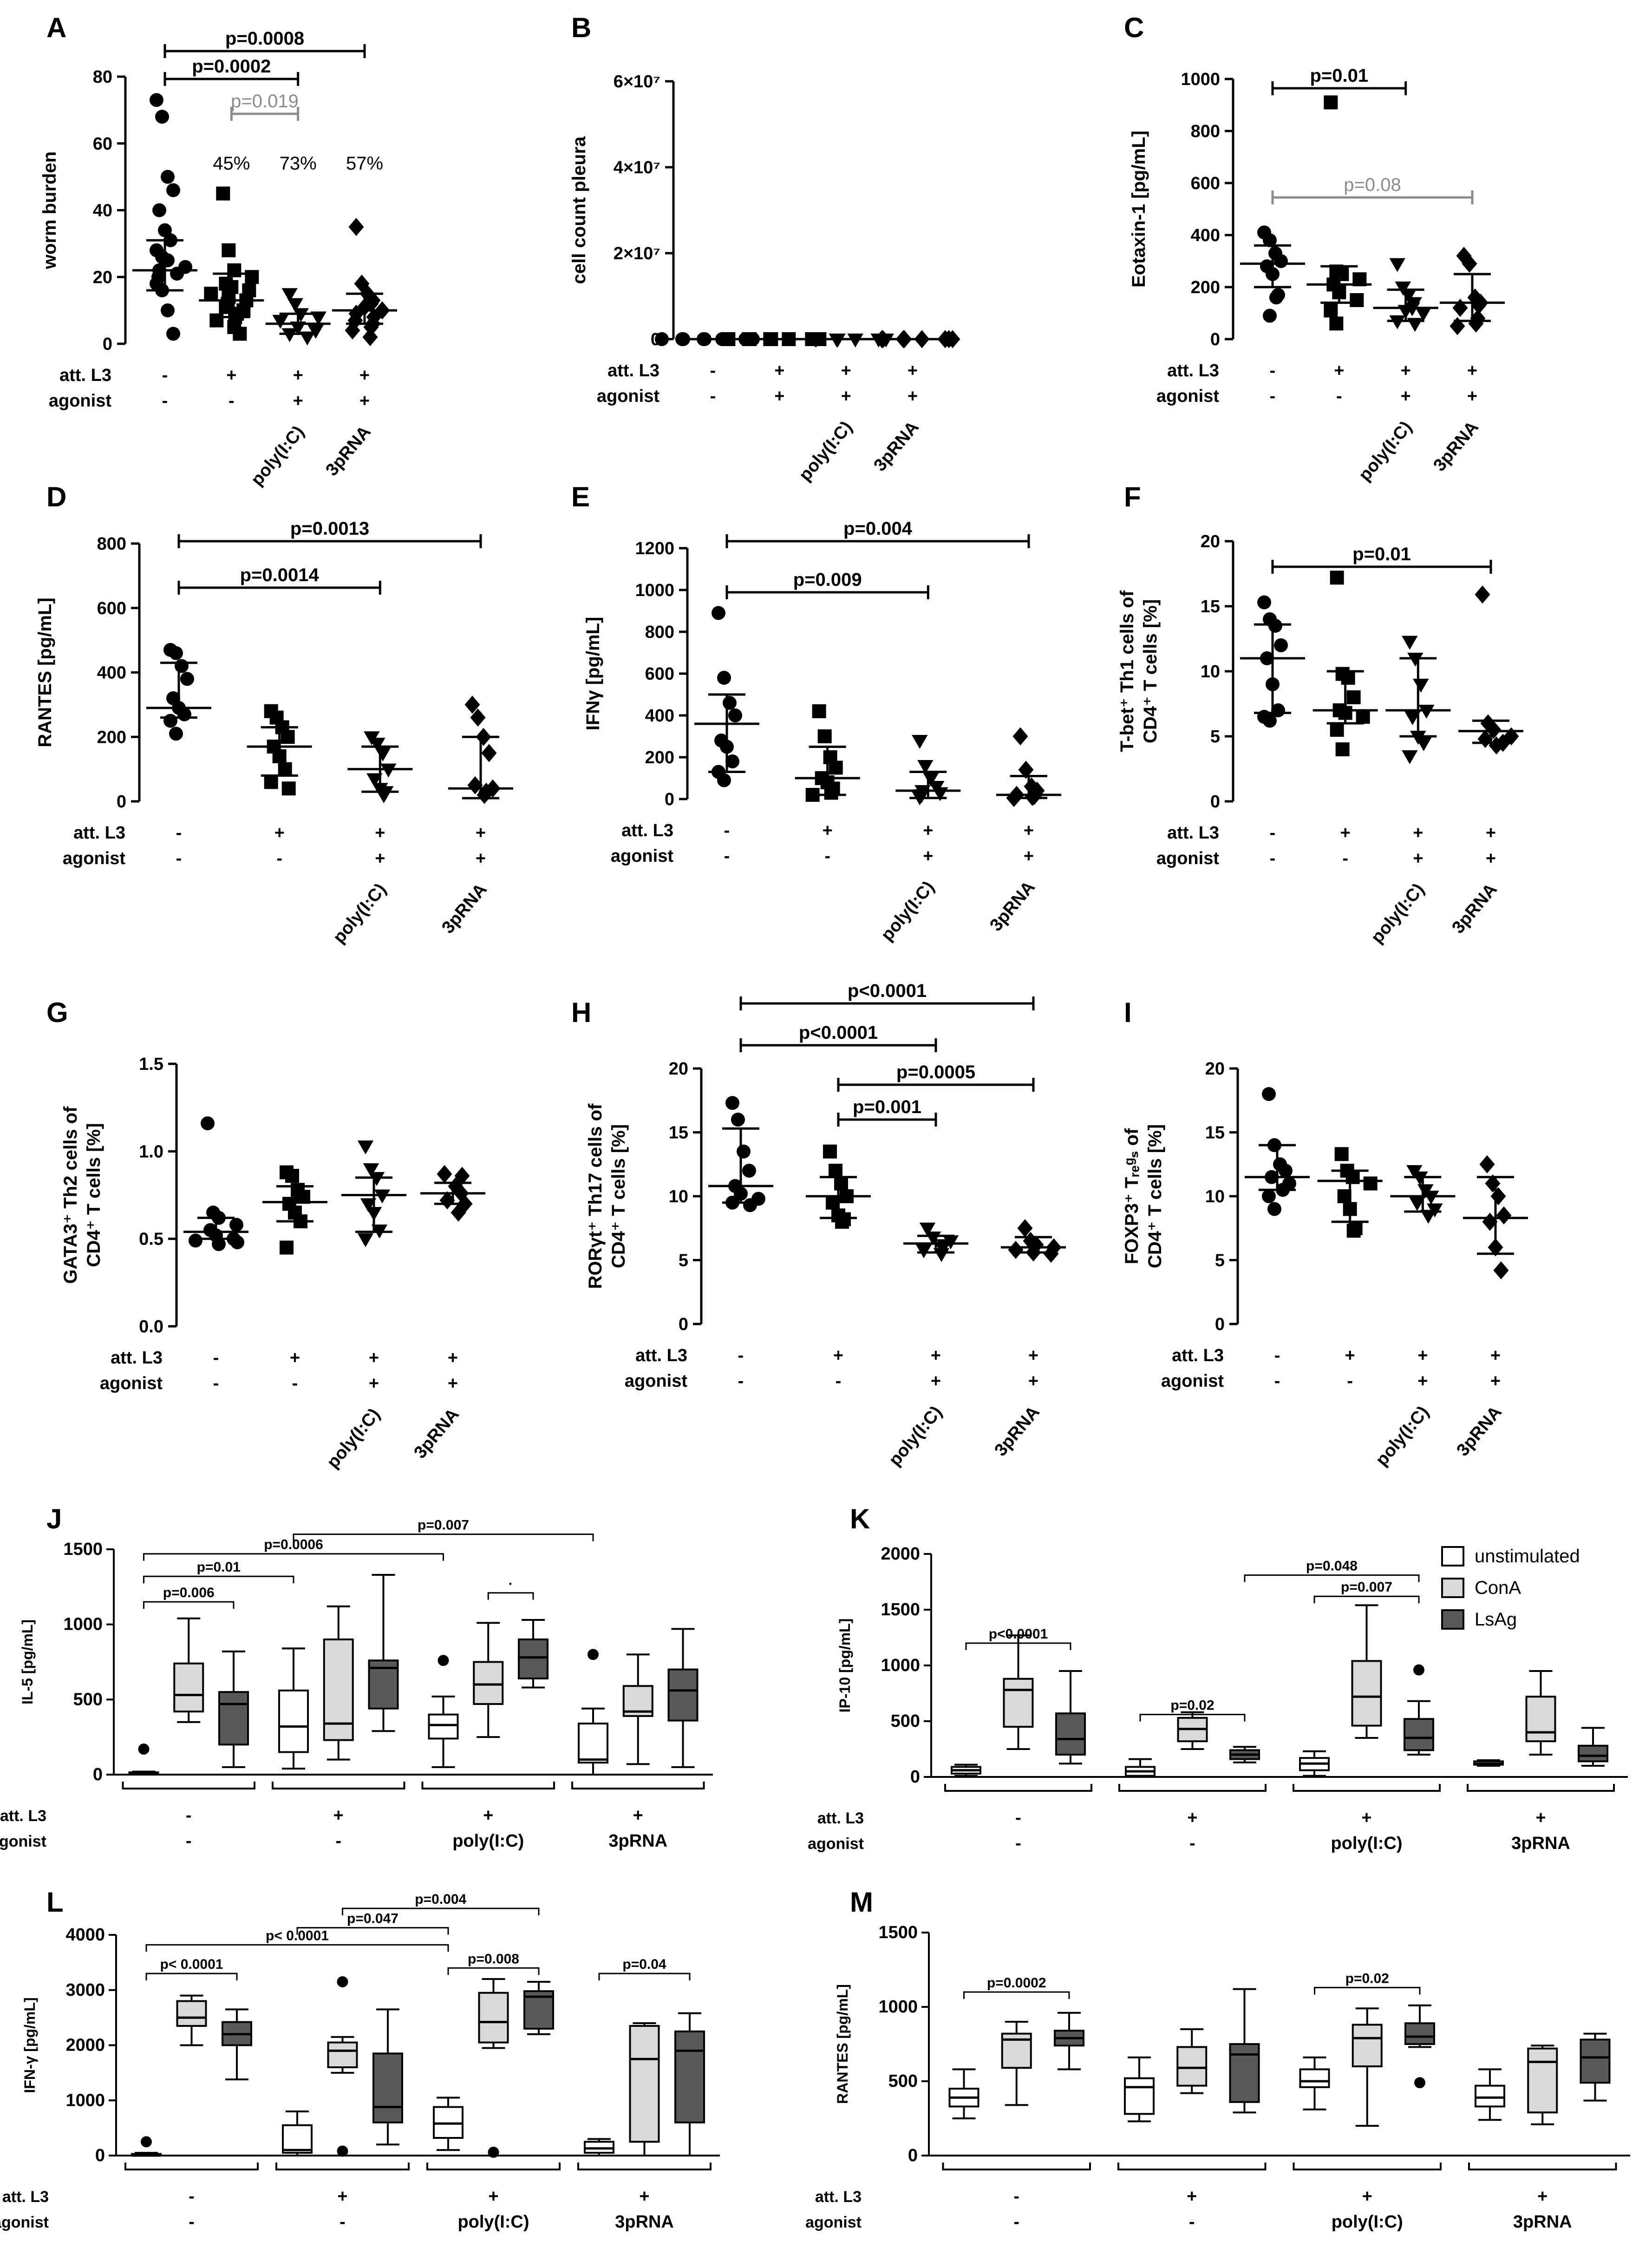 The image size is (1652, 2248). I want to click on y-tick-label: 1500, so click(898, 1933).